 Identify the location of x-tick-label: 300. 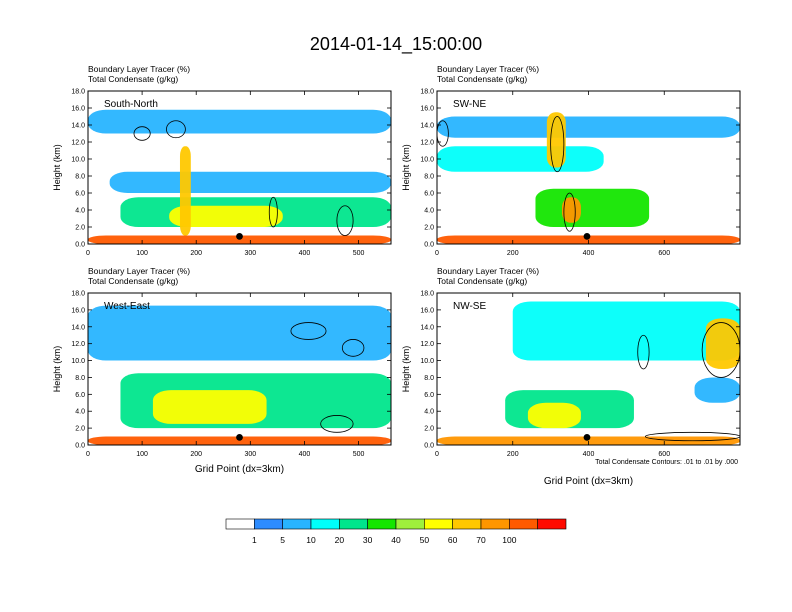
(250, 454).